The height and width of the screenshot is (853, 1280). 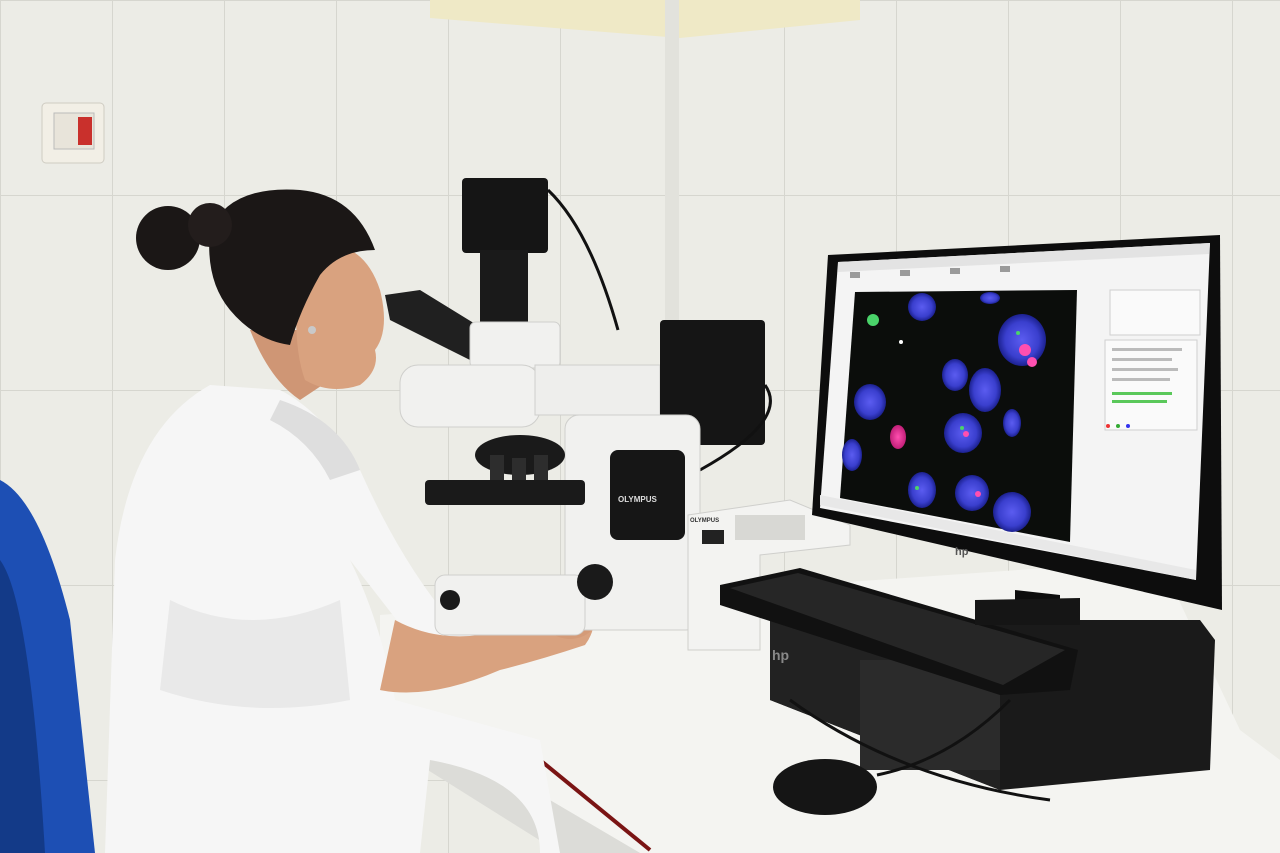 I want to click on computer-logo: hp, so click(x=780, y=655).